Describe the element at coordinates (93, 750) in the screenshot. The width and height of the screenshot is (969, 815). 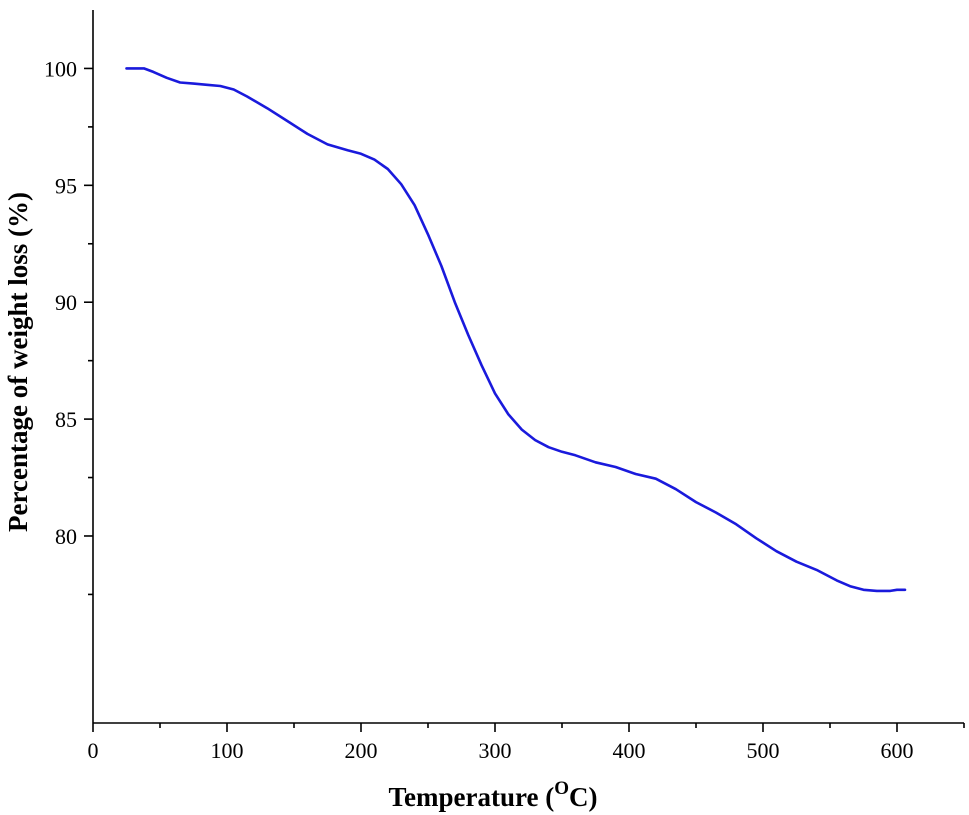
I see `x-tick-label: 0` at that location.